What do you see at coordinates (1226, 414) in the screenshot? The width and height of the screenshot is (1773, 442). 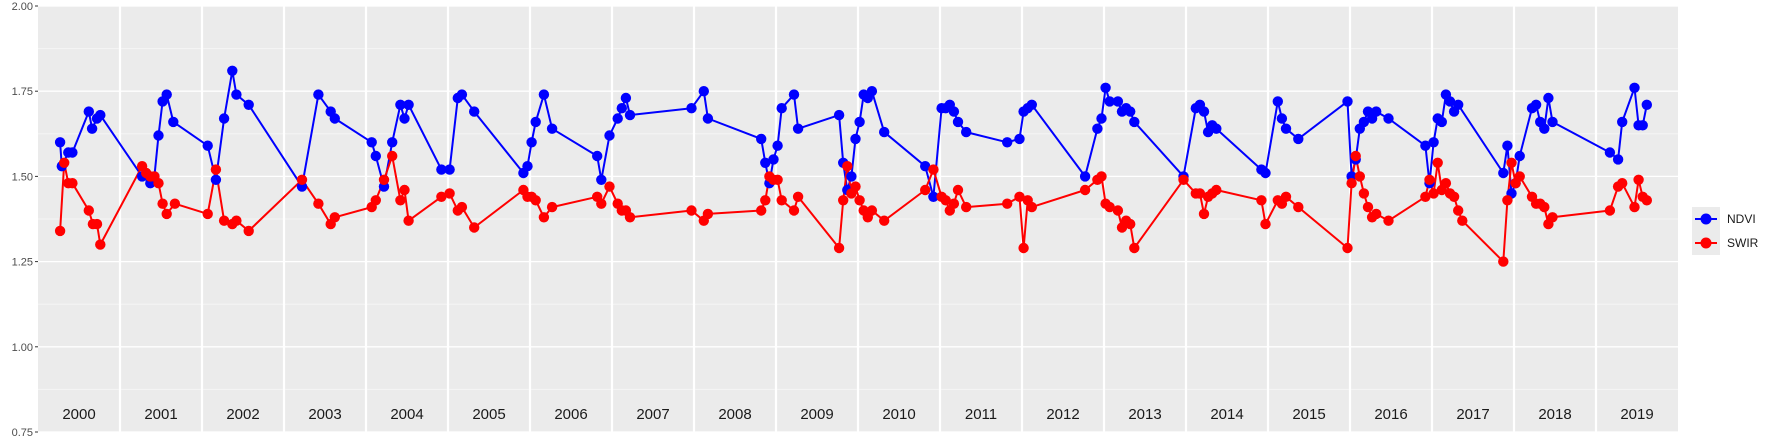 I see `panel-label: 2014` at bounding box center [1226, 414].